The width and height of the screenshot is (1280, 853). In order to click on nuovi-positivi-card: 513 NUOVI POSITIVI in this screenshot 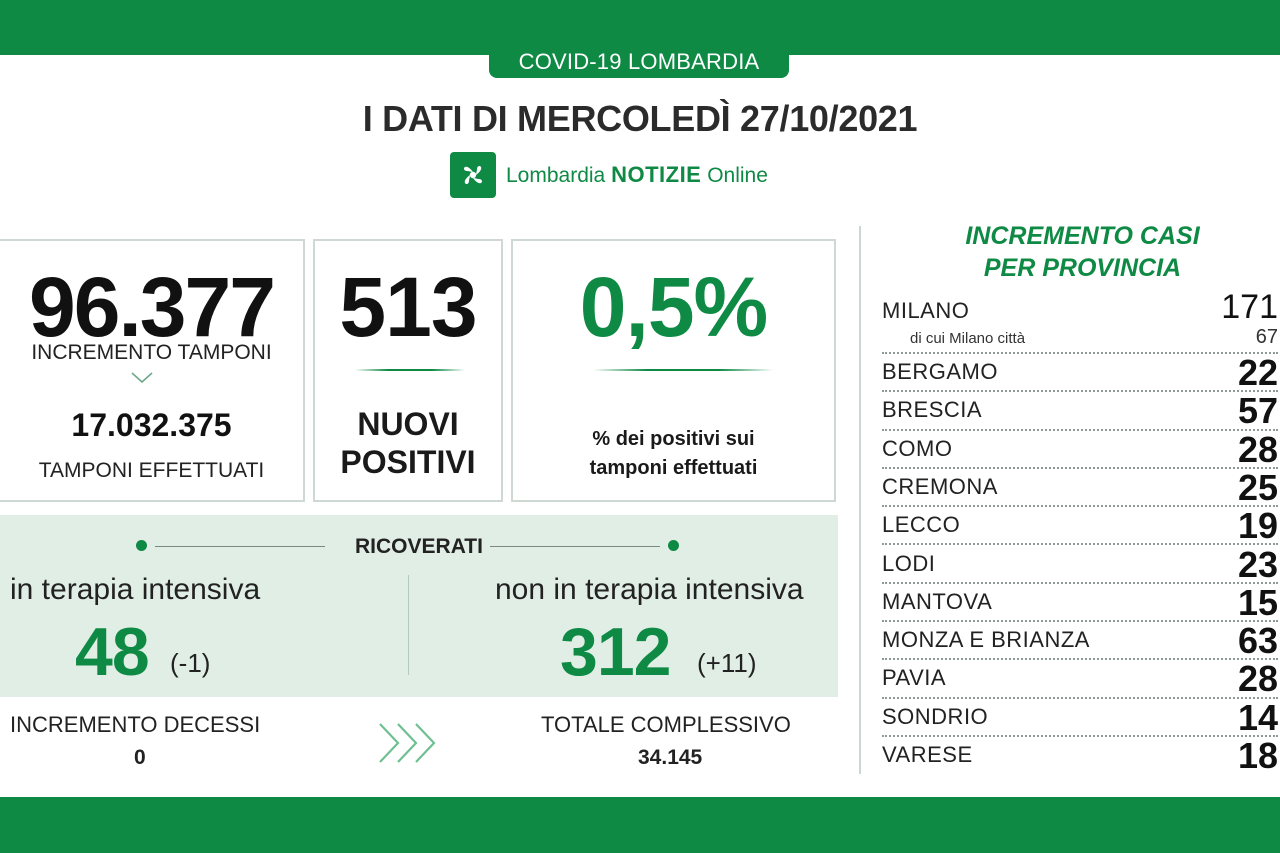, I will do `click(408, 370)`.